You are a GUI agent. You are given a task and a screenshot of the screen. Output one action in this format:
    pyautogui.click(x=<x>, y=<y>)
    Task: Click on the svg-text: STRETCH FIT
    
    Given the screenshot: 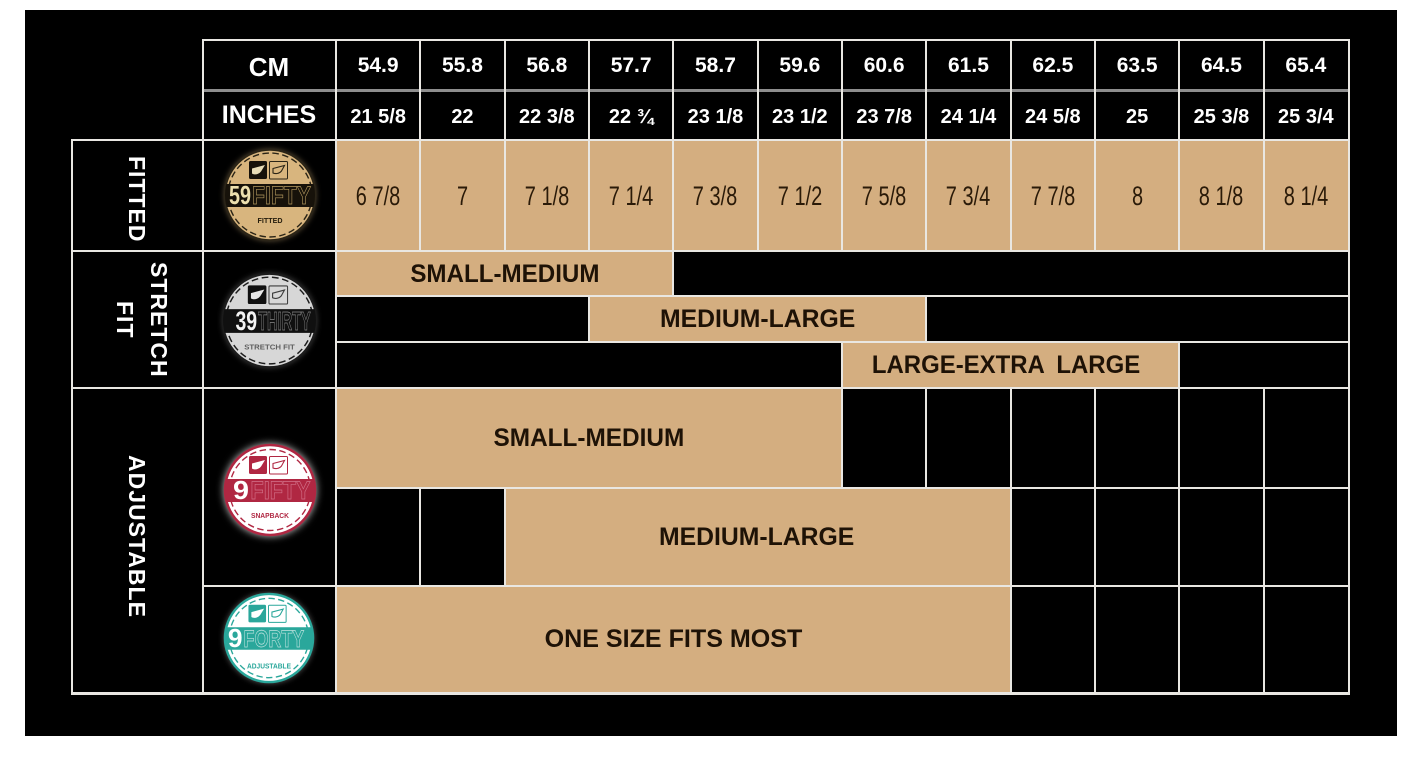 What is the action you would take?
    pyautogui.click(x=269, y=346)
    